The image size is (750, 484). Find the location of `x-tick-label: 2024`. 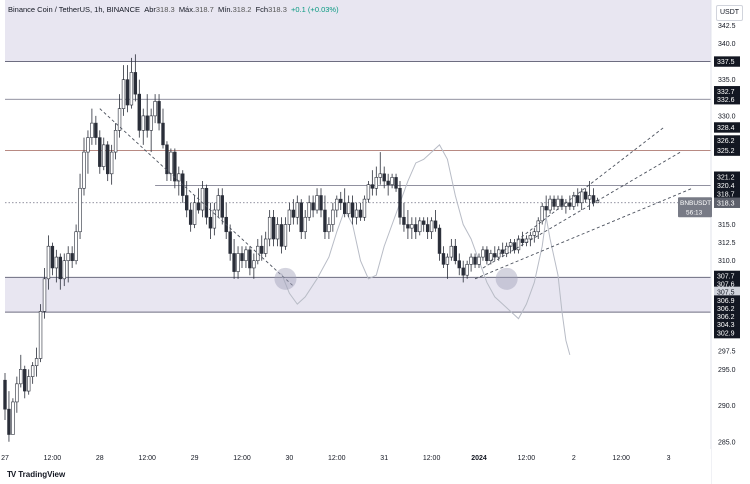

x-tick-label: 2024 is located at coordinates (479, 458).